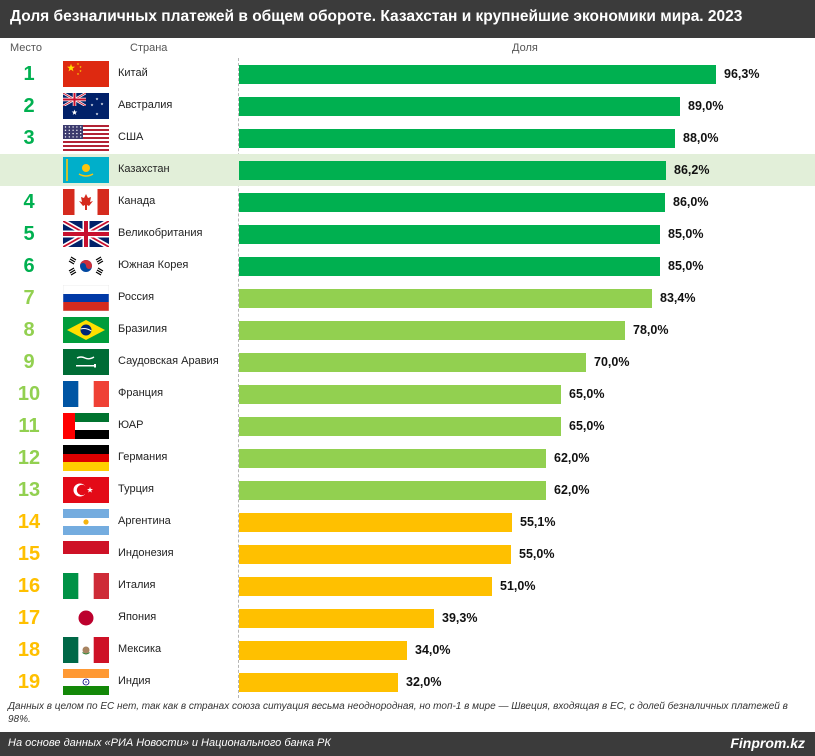  I want to click on chart-row: 10 Франция 65,0%, so click(407, 394).